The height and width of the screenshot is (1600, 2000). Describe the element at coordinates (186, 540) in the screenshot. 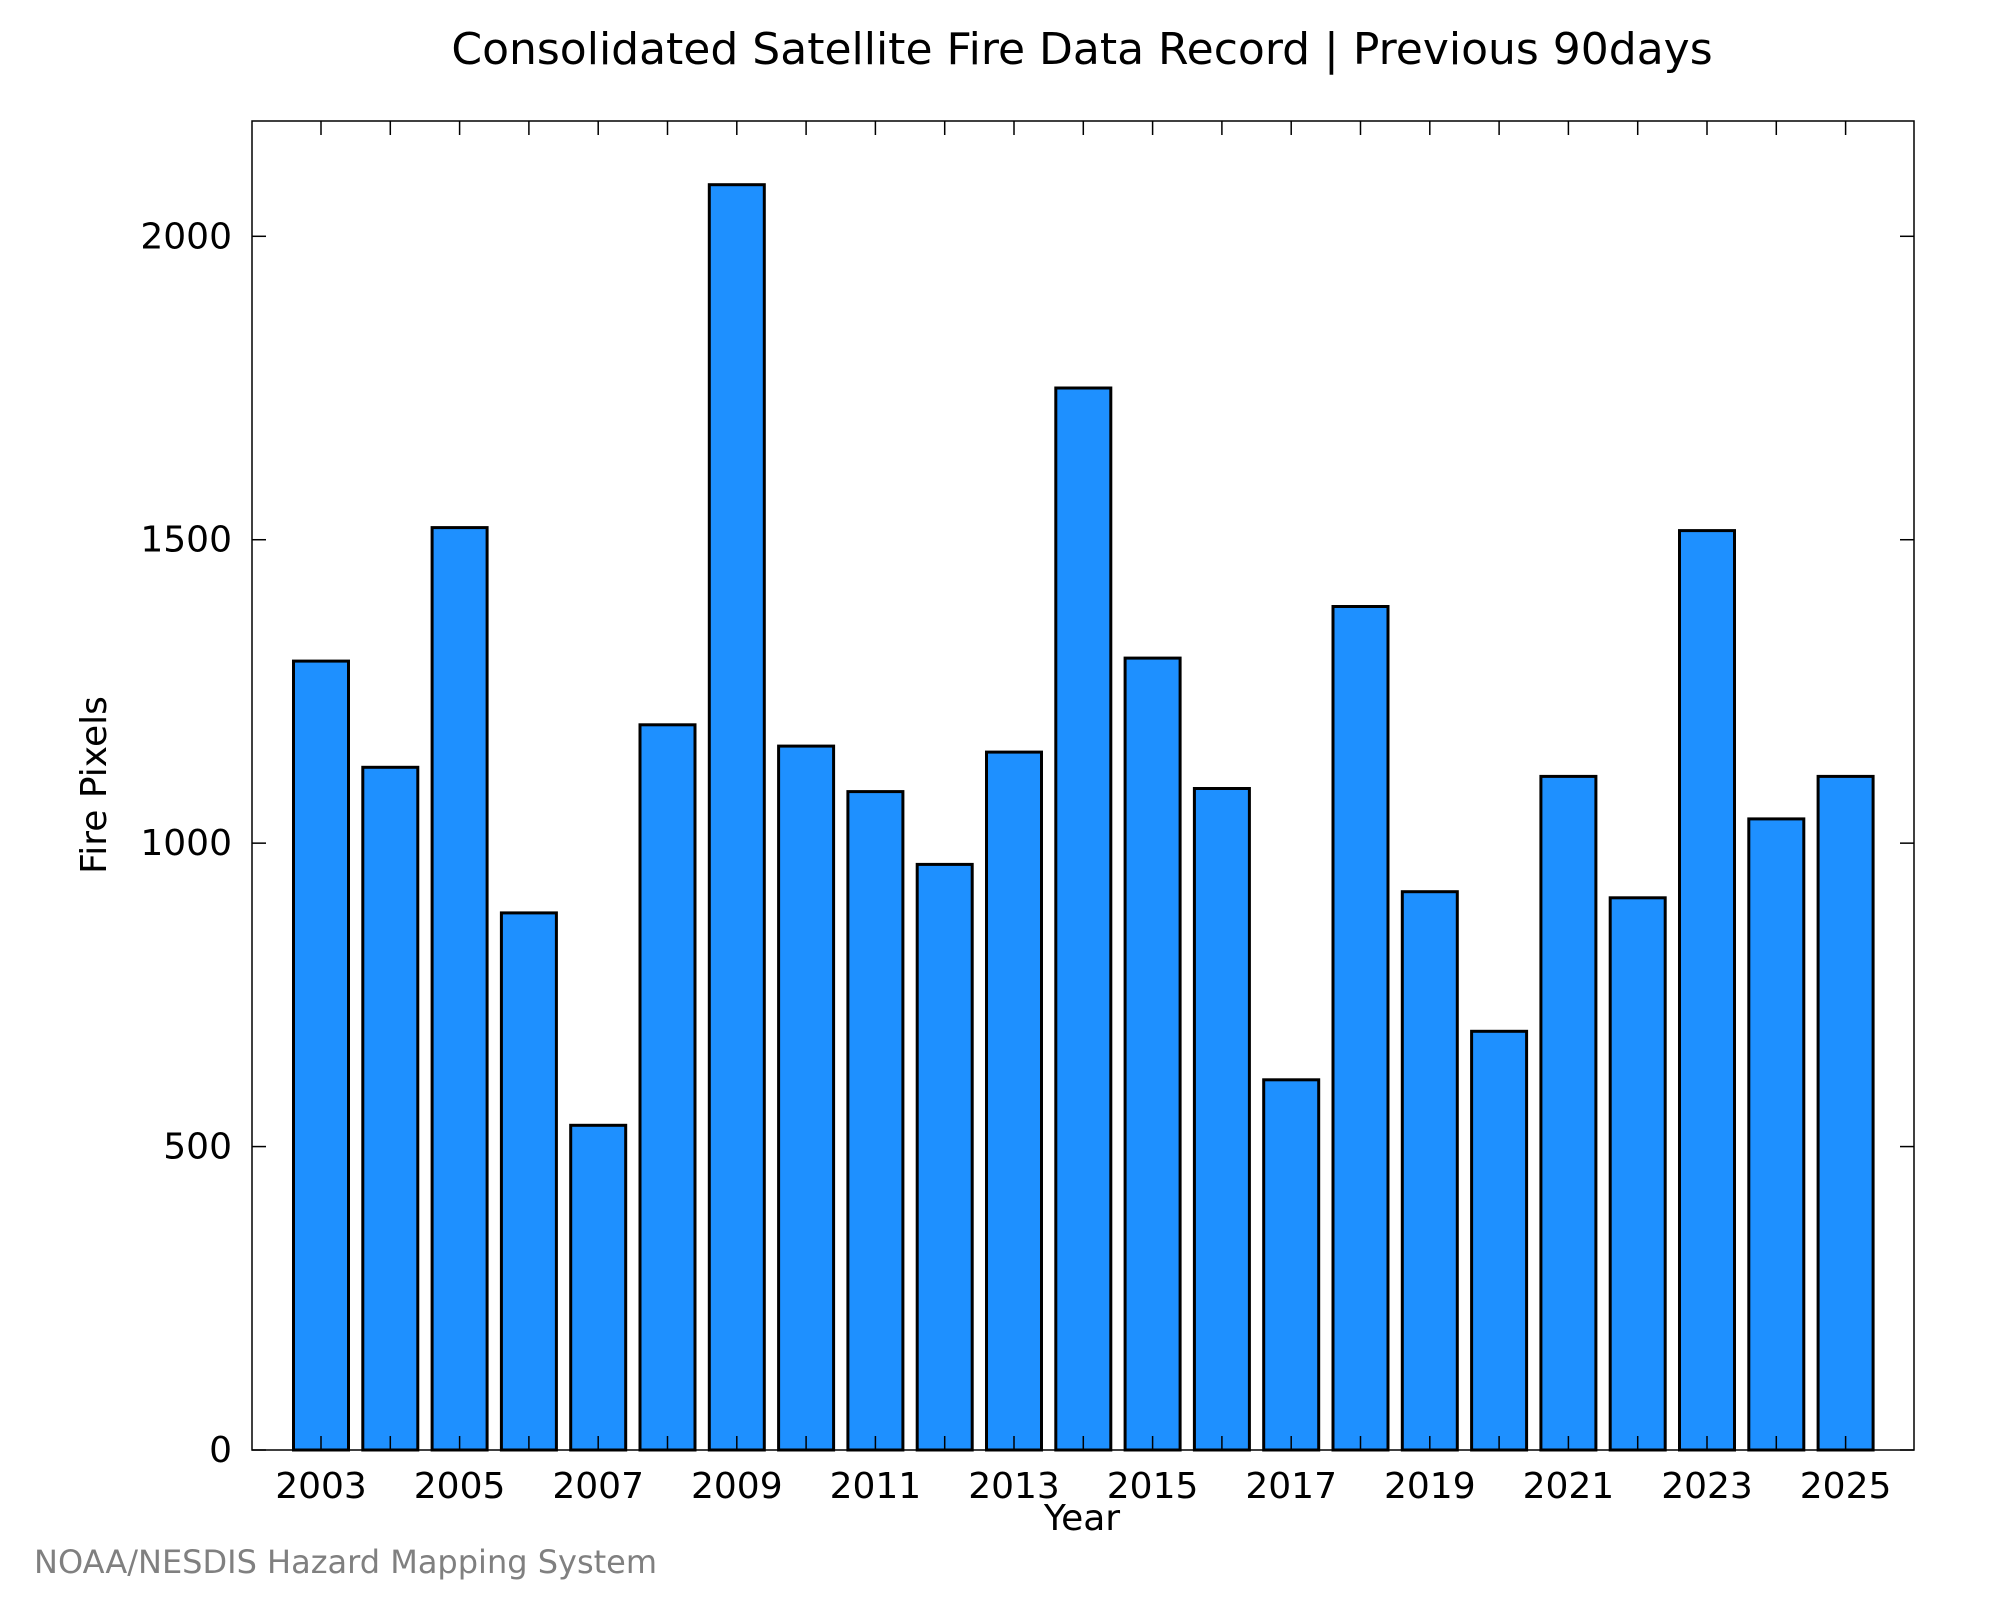

I see `y-tick-label-1500: 1500` at that location.